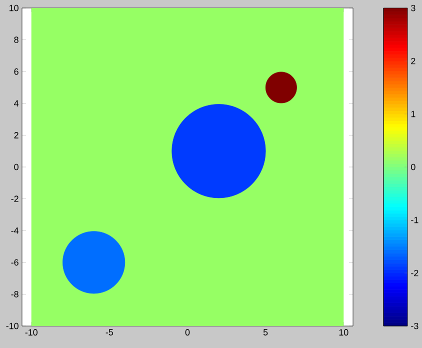  Describe the element at coordinates (414, 273) in the screenshot. I see `color-bar-label: -2` at that location.